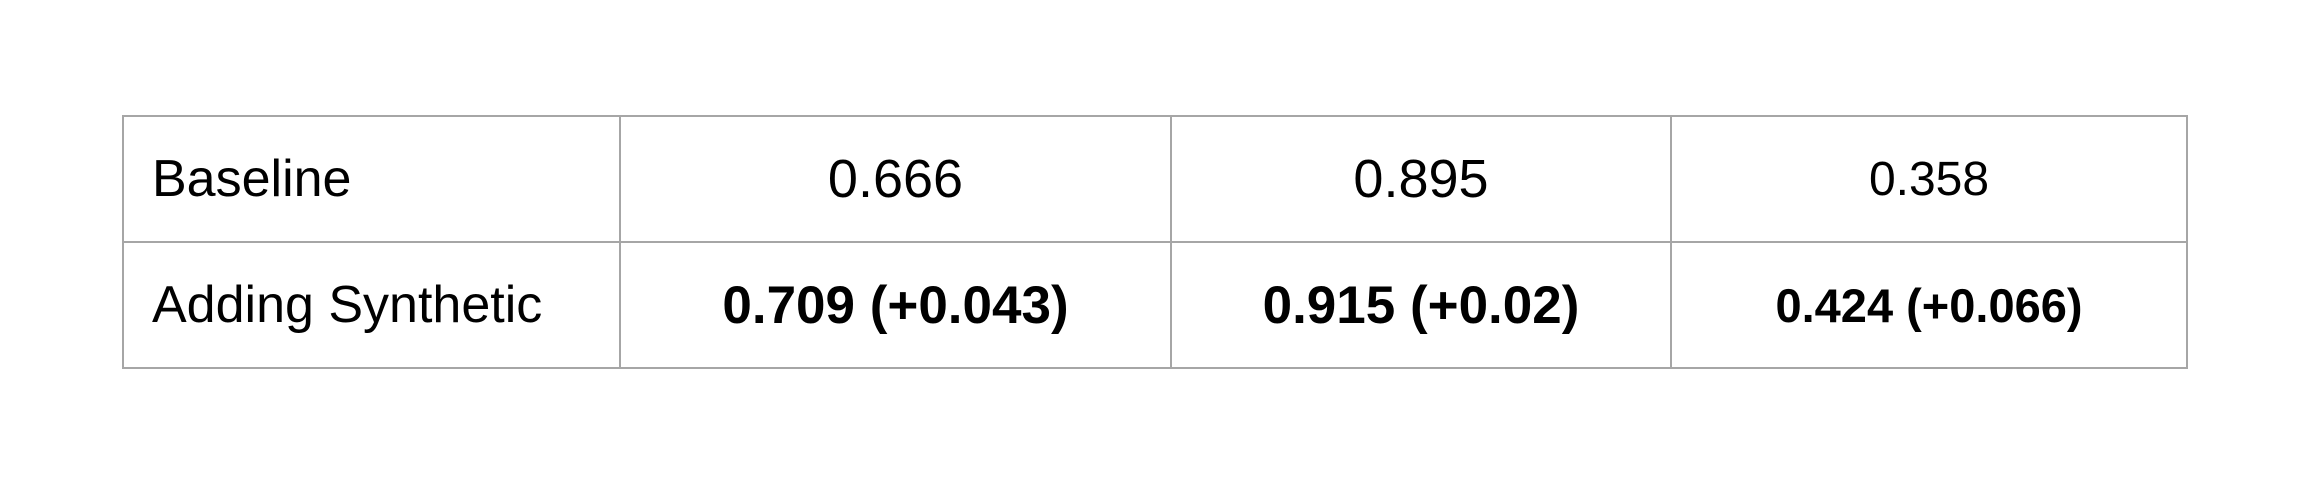  What do you see at coordinates (1421, 305) in the screenshot?
I see `synthetic-value-2: 0.915 (+0.02)` at bounding box center [1421, 305].